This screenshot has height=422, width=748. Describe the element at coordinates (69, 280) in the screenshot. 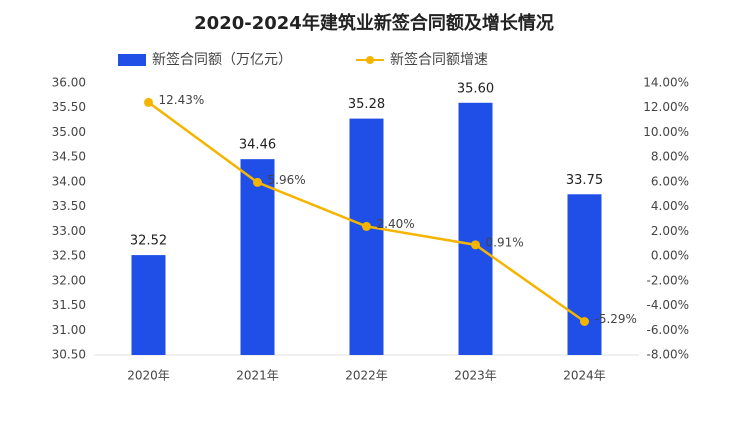

I see `y-tick-label: 32.00` at that location.